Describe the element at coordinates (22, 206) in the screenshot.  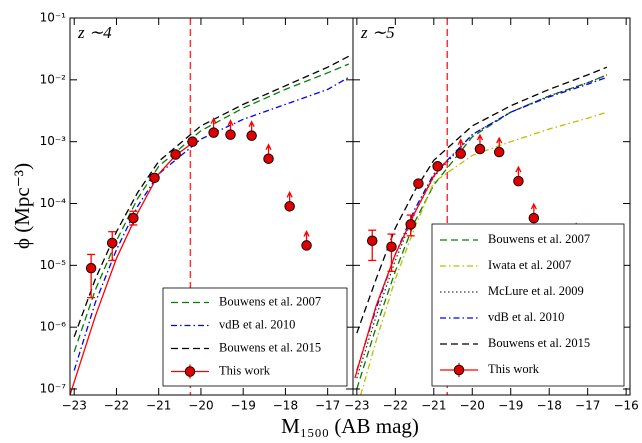
I see `y-axis-label: ϕ (Mpc⁻³)` at that location.